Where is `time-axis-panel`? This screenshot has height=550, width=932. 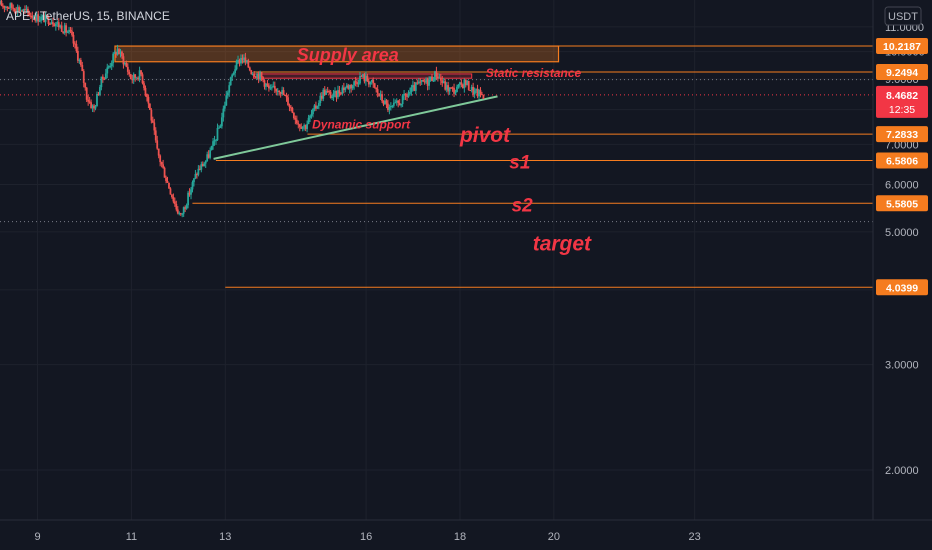
time-axis-panel is located at coordinates (466, 535).